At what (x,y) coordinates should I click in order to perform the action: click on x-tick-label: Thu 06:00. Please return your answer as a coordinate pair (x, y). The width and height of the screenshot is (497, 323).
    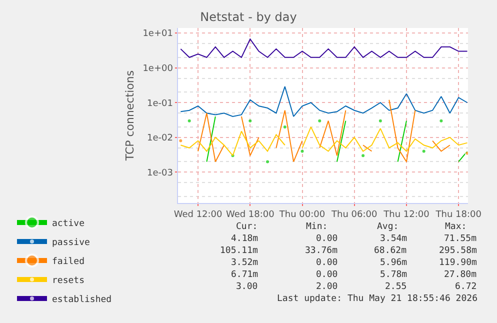
    Looking at the image, I should click on (354, 215).